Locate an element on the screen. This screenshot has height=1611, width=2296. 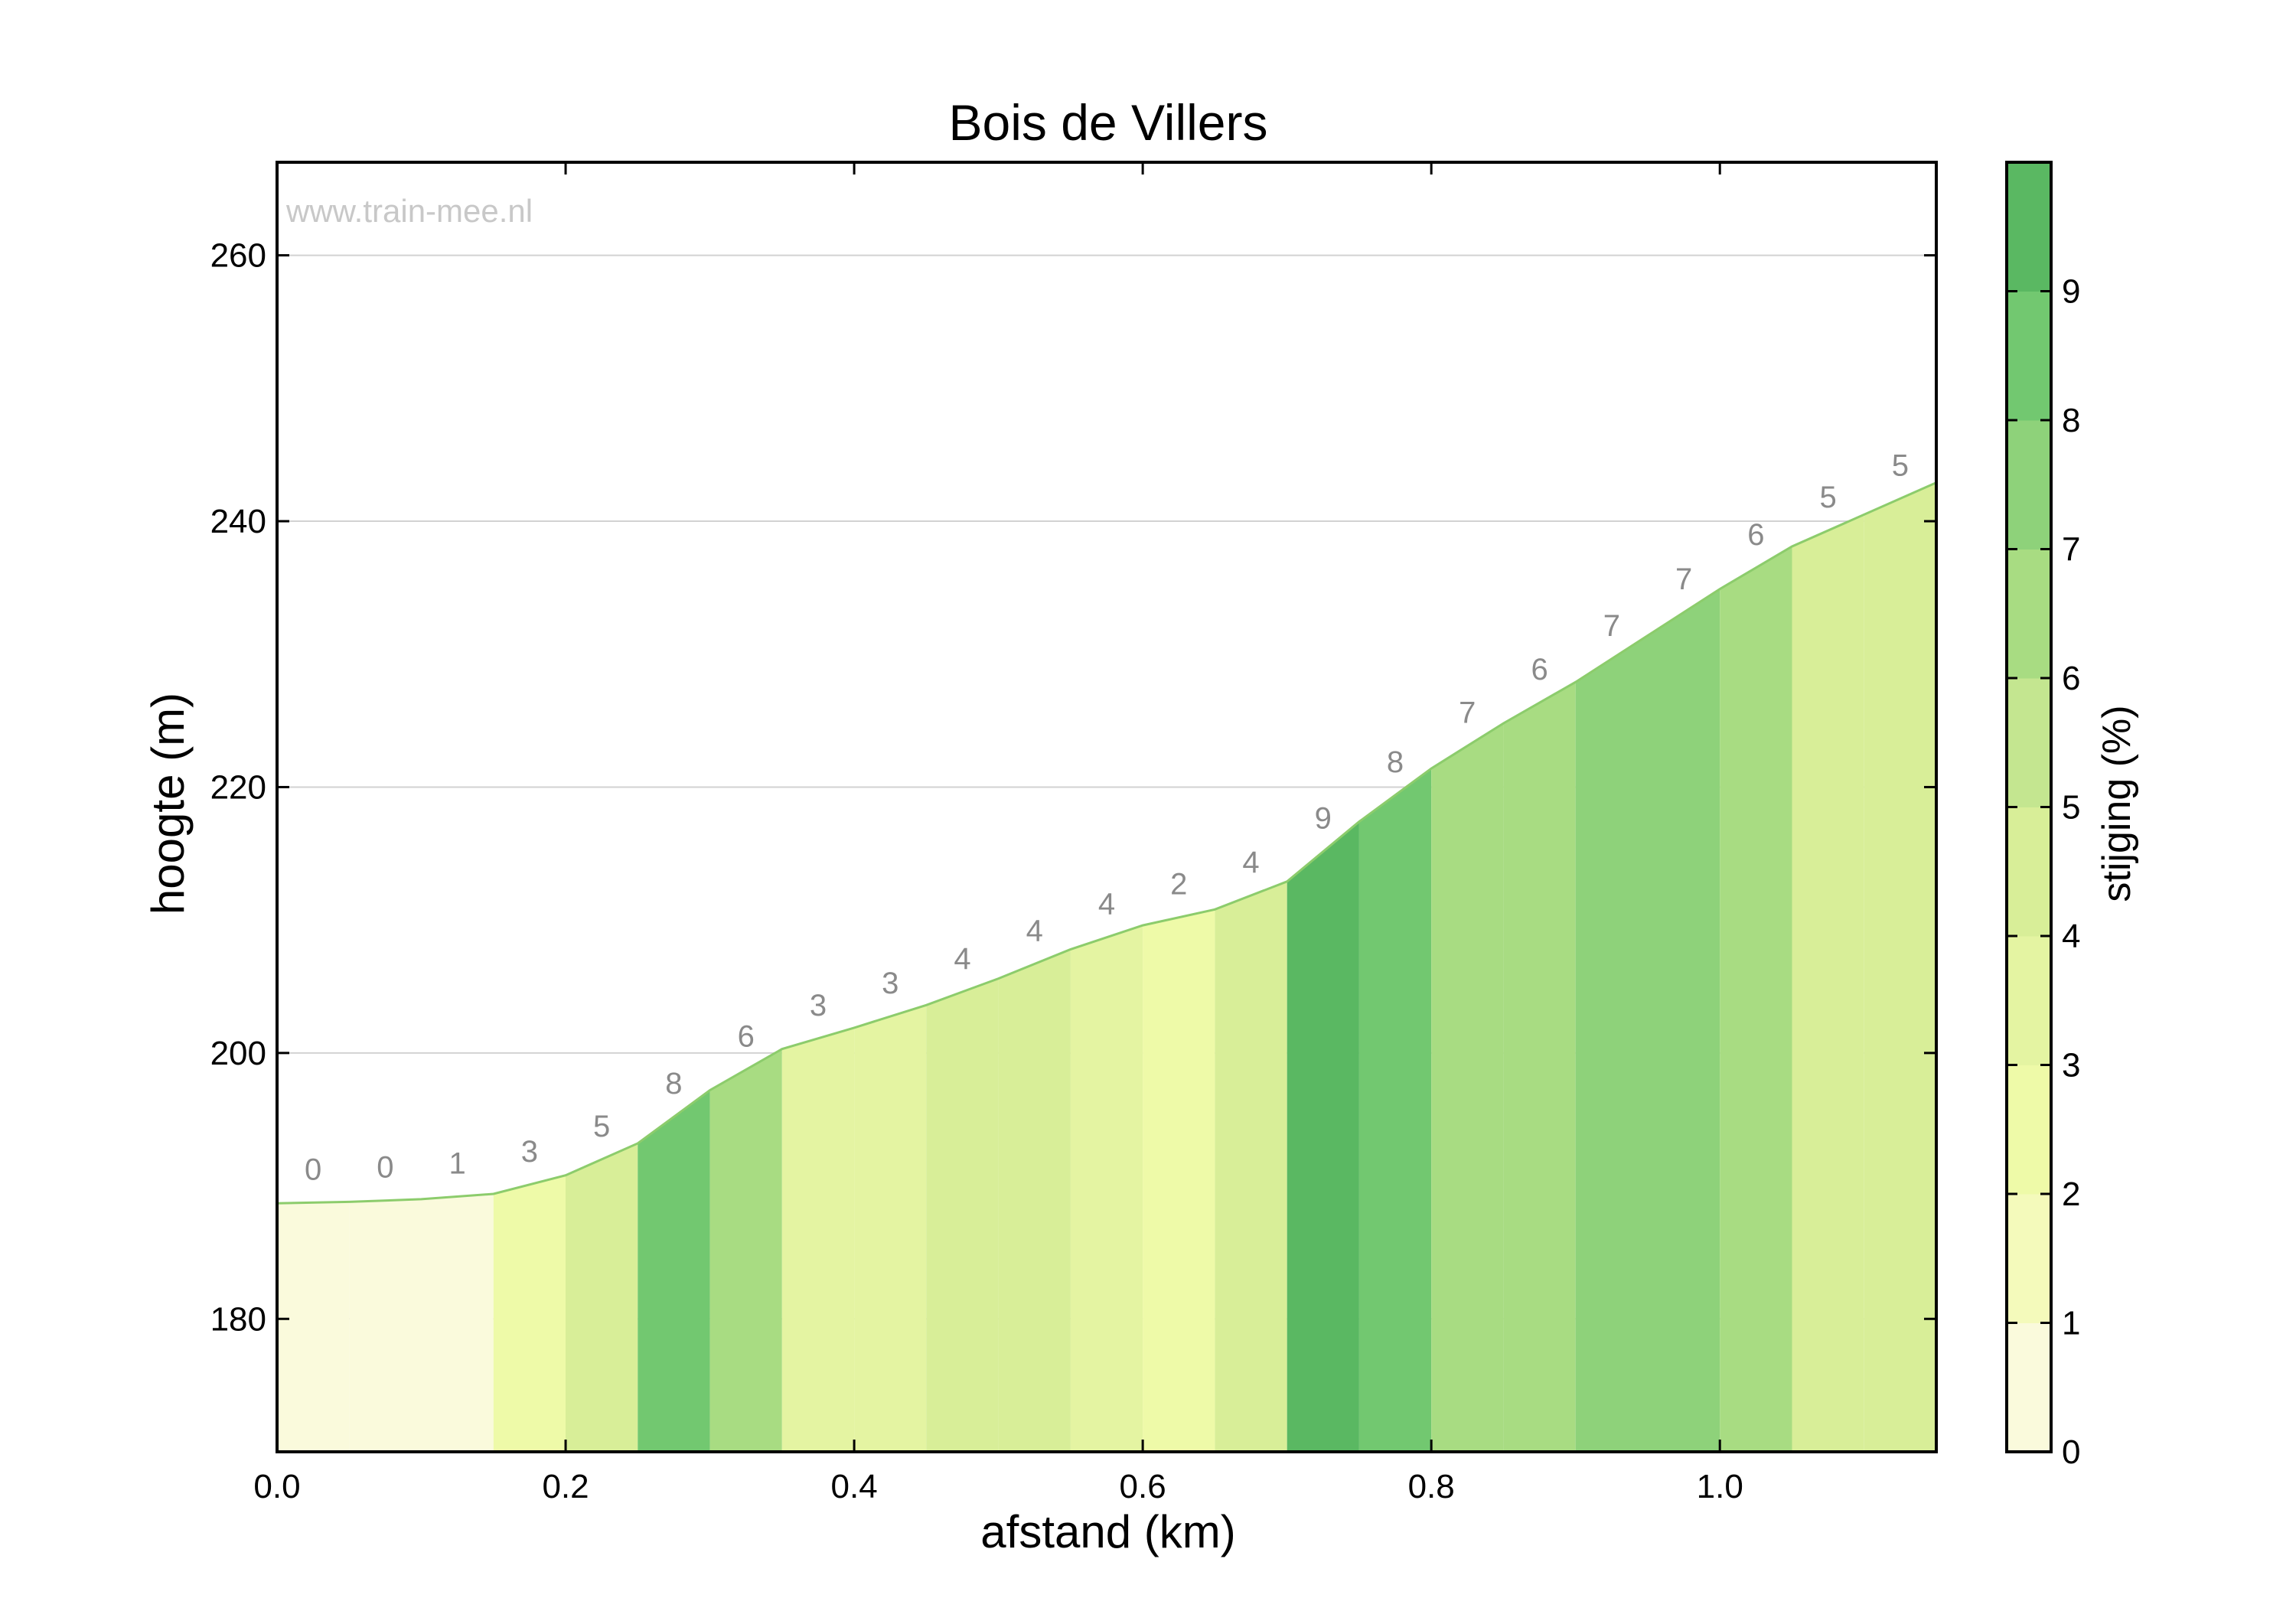
gradient-label: 2 is located at coordinates (1178, 885).